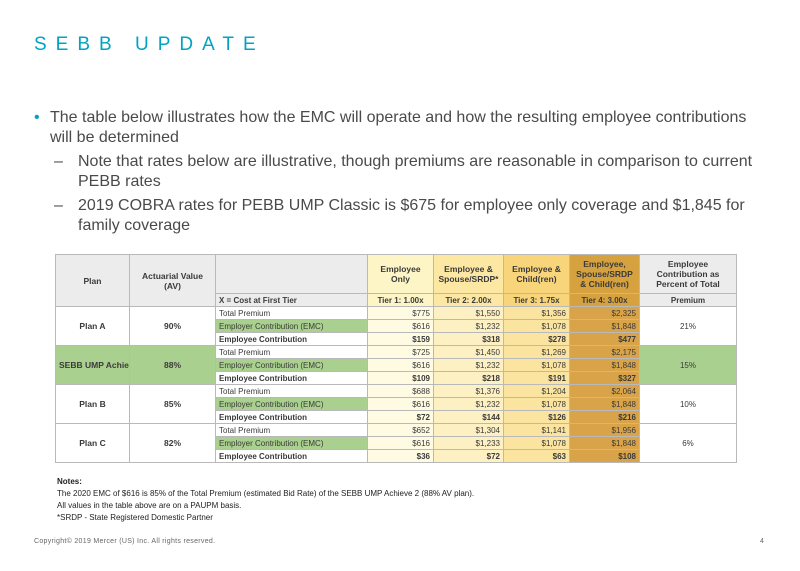 The width and height of the screenshot is (800, 571). What do you see at coordinates (604, 430) in the screenshot?
I see `cell-tier-4: $1,956` at bounding box center [604, 430].